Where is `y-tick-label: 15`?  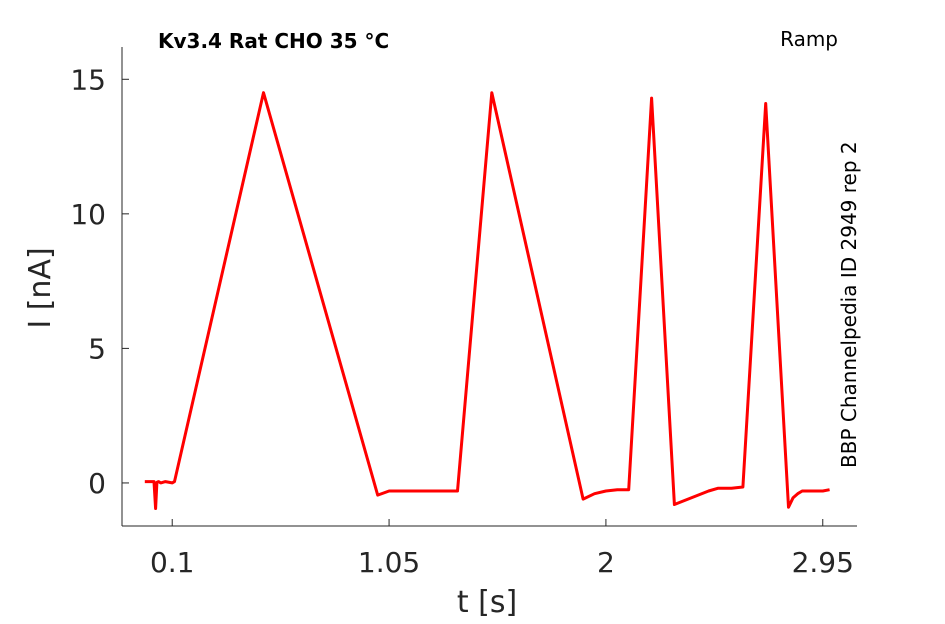 y-tick-label: 15 is located at coordinates (88, 79).